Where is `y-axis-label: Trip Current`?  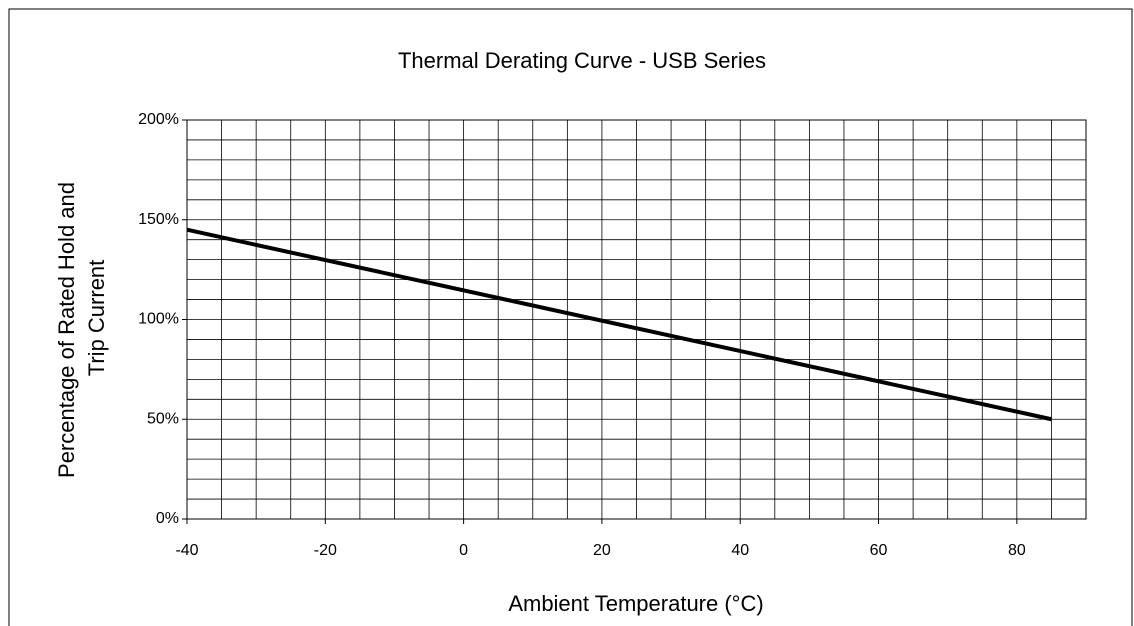
y-axis-label: Trip Current is located at coordinates (96, 318).